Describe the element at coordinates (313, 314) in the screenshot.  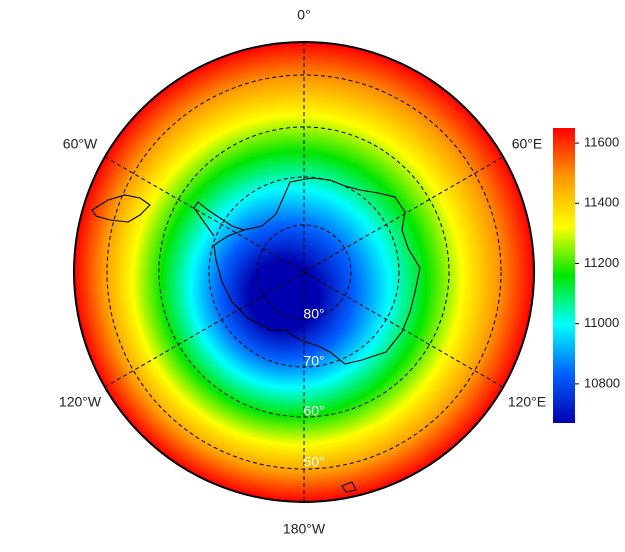
I see `latitude-label: 80°` at that location.